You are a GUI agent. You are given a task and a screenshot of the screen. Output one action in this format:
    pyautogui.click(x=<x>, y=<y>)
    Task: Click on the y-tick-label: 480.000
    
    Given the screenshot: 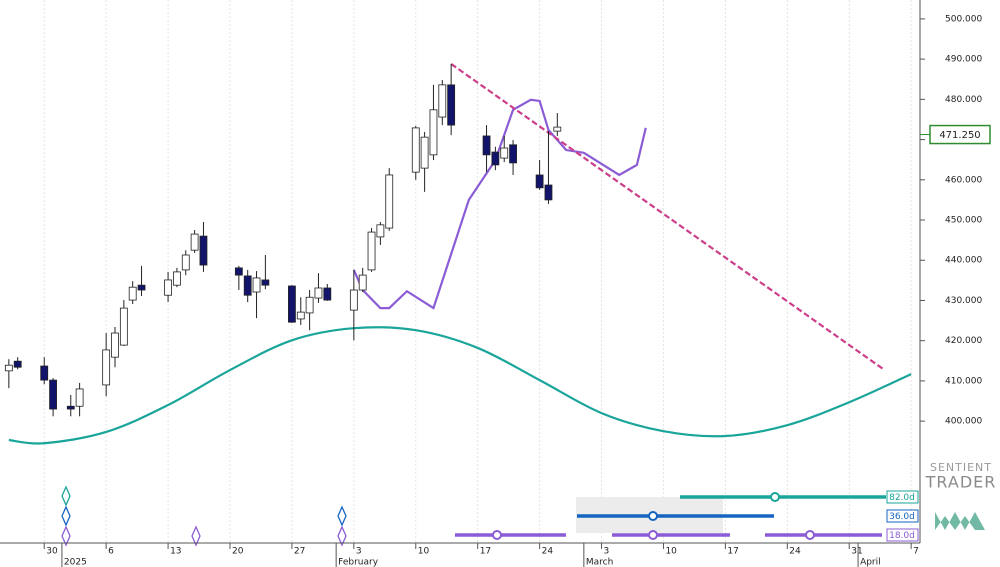 What is the action you would take?
    pyautogui.click(x=963, y=100)
    